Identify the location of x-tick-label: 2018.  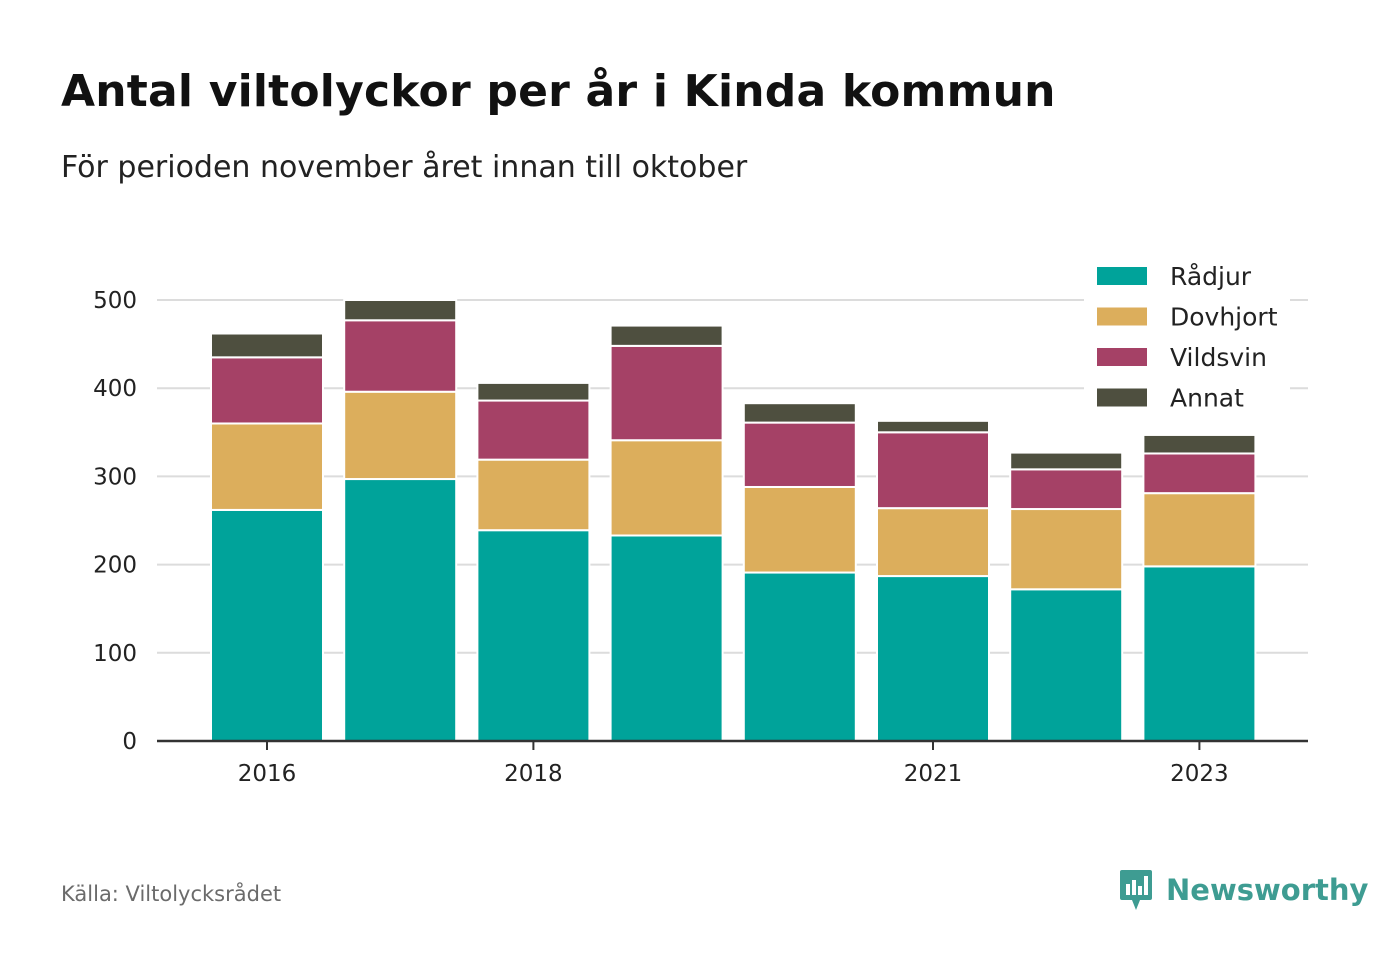
(533, 774).